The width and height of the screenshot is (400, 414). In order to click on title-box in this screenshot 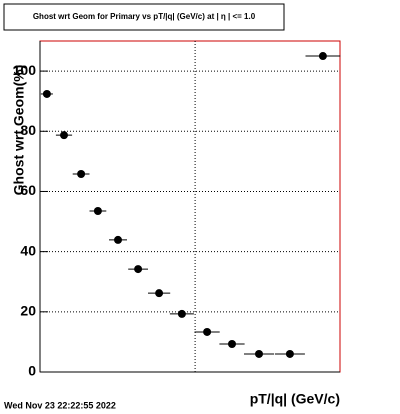, I will do `click(144, 17)`.